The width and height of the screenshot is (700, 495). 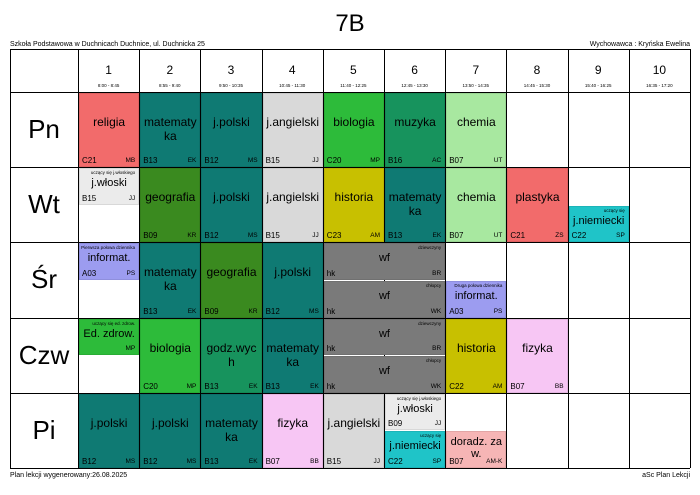 What do you see at coordinates (191, 386) in the screenshot?
I see `lesson-teacher: MP` at bounding box center [191, 386].